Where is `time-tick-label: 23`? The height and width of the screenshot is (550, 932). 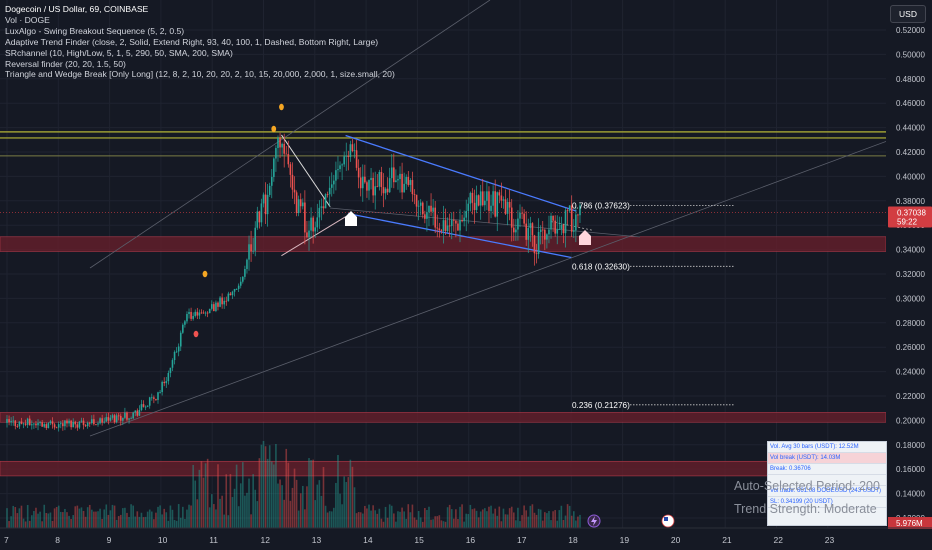 time-tick-label: 23 is located at coordinates (830, 540).